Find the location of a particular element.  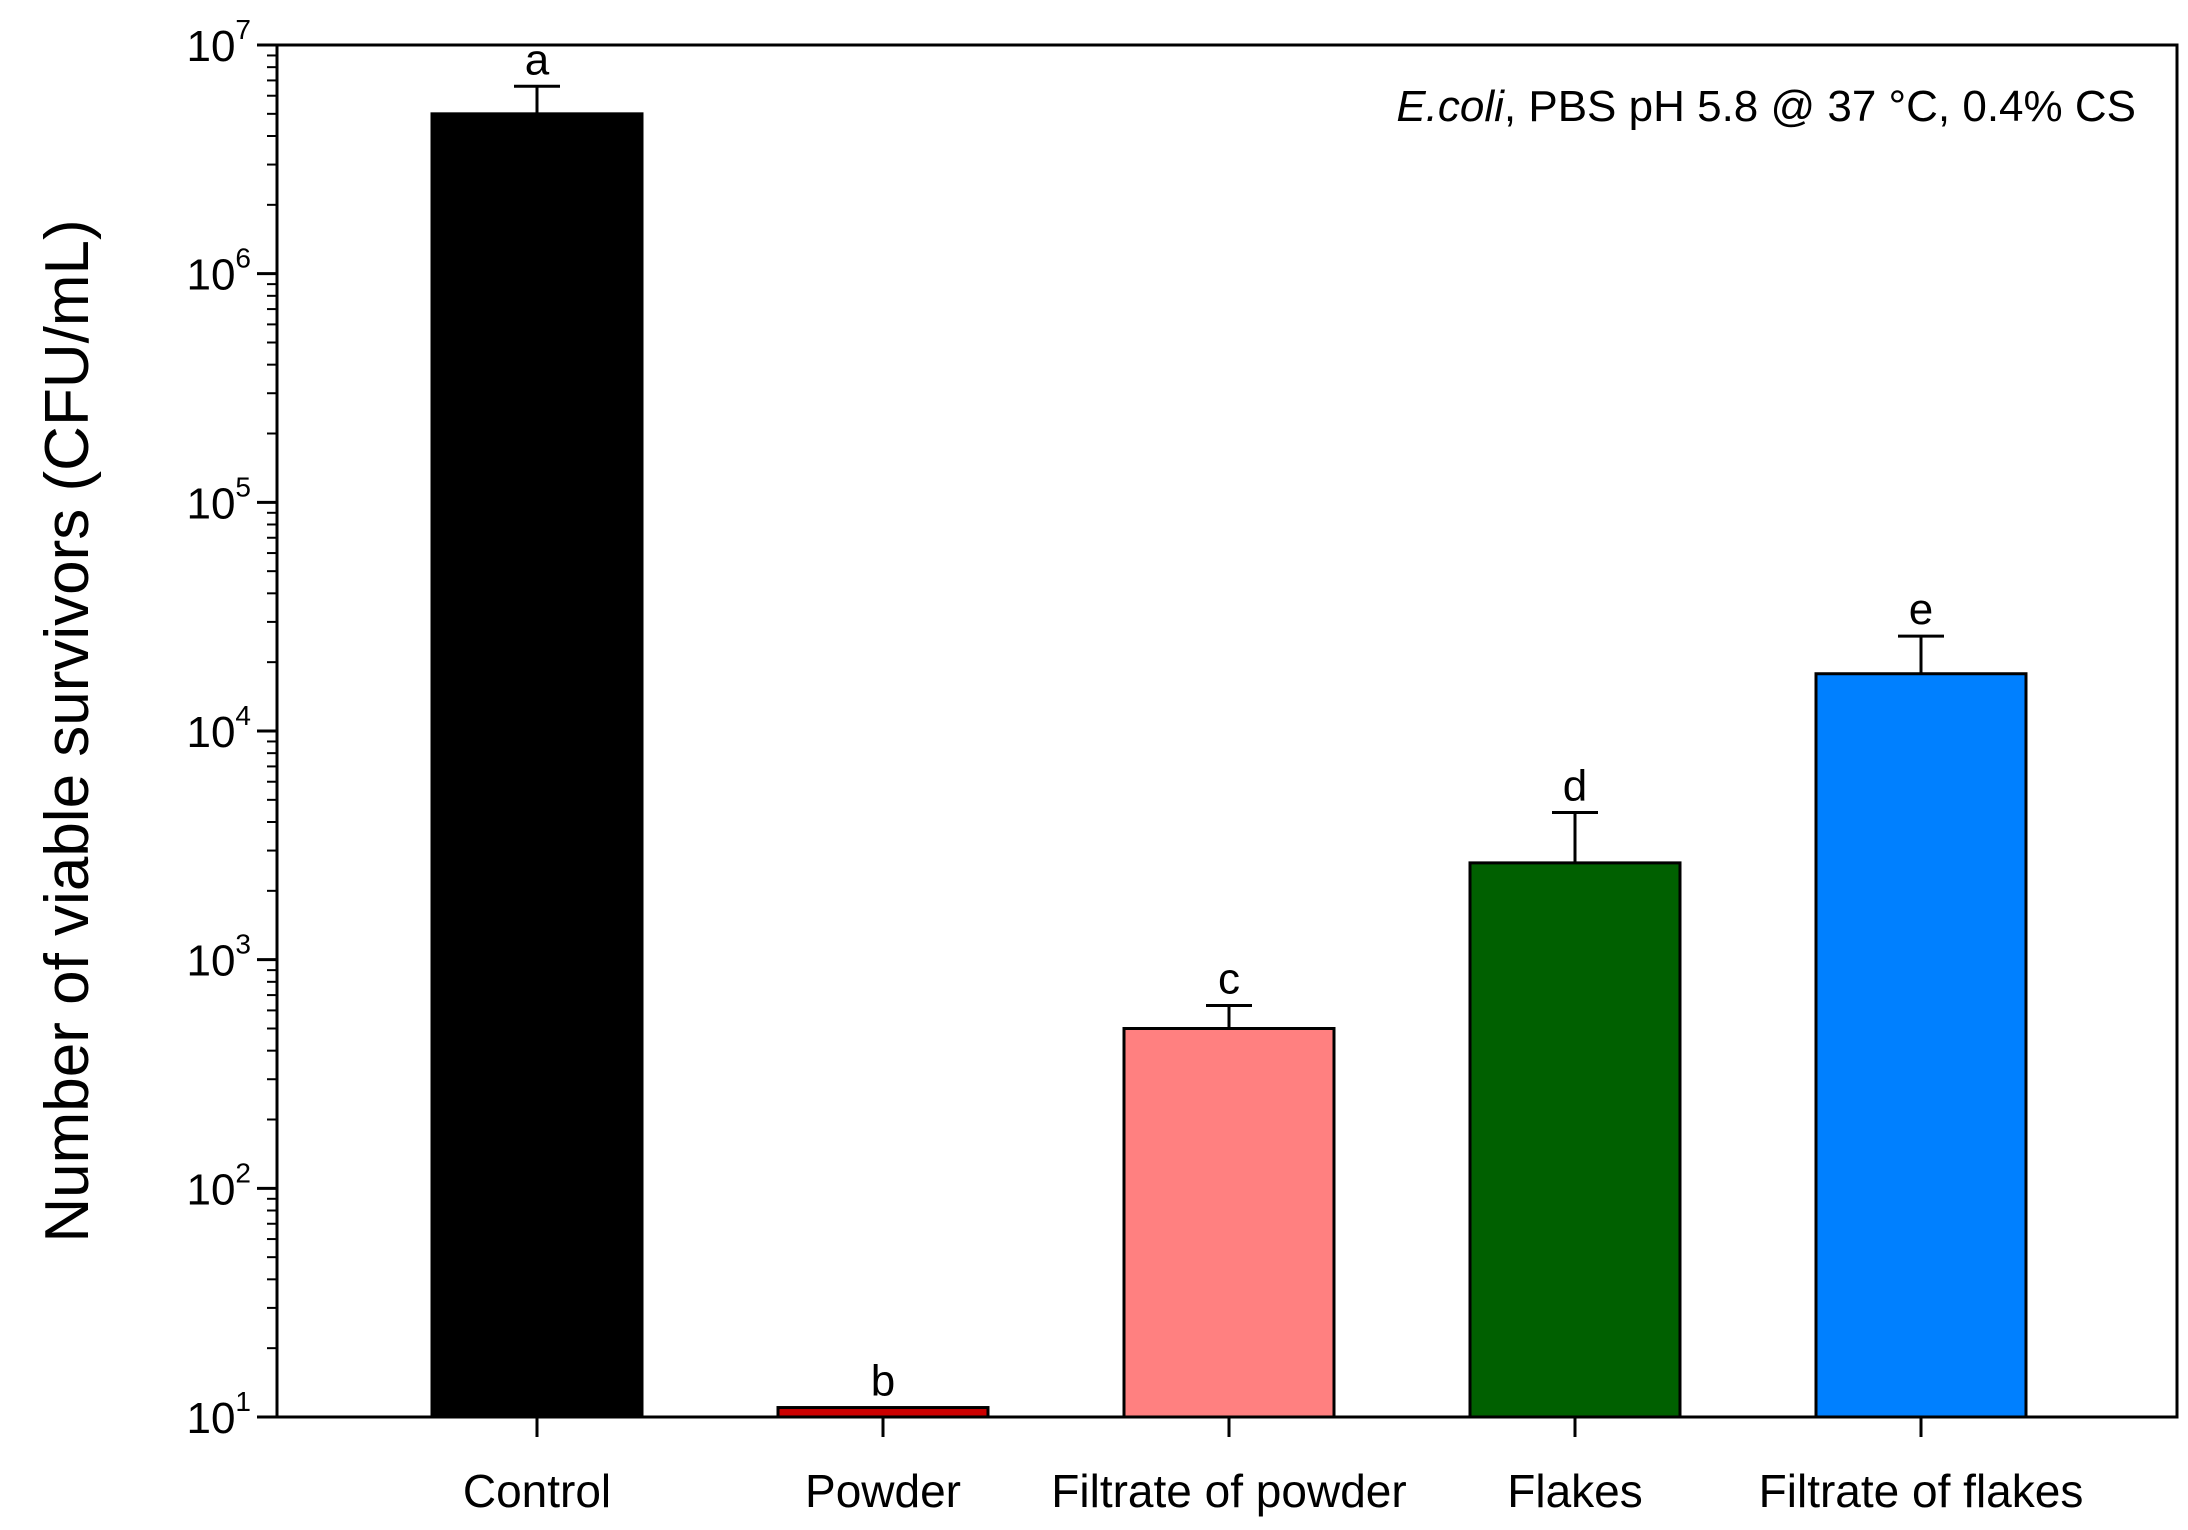

y-axis-label: Number of viable survivors (CFU/mL) is located at coordinates (67, 730).